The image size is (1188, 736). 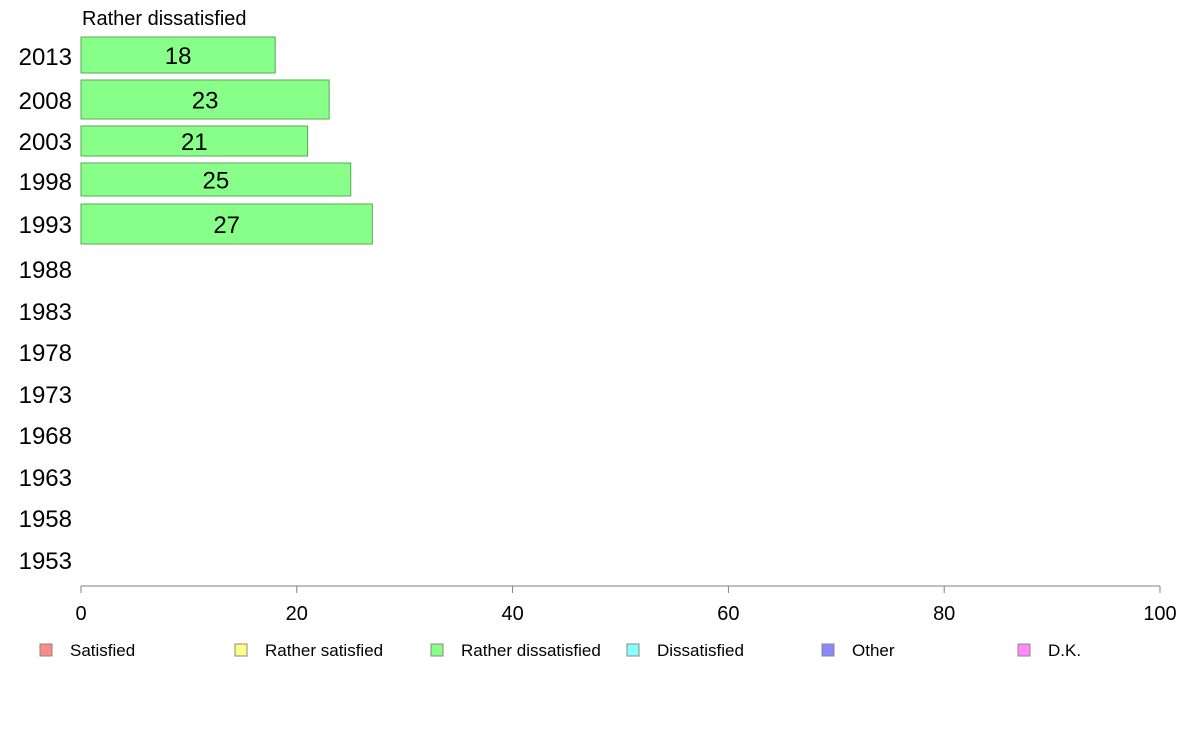 I want to click on bars, so click(x=226, y=140).